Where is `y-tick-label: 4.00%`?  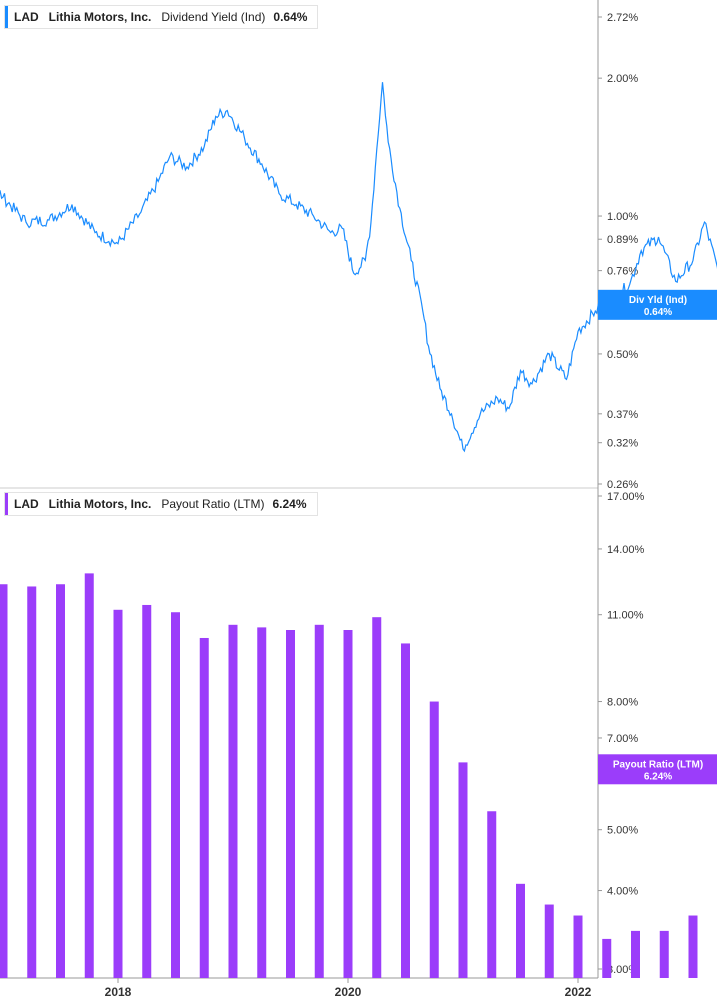 y-tick-label: 4.00% is located at coordinates (622, 892).